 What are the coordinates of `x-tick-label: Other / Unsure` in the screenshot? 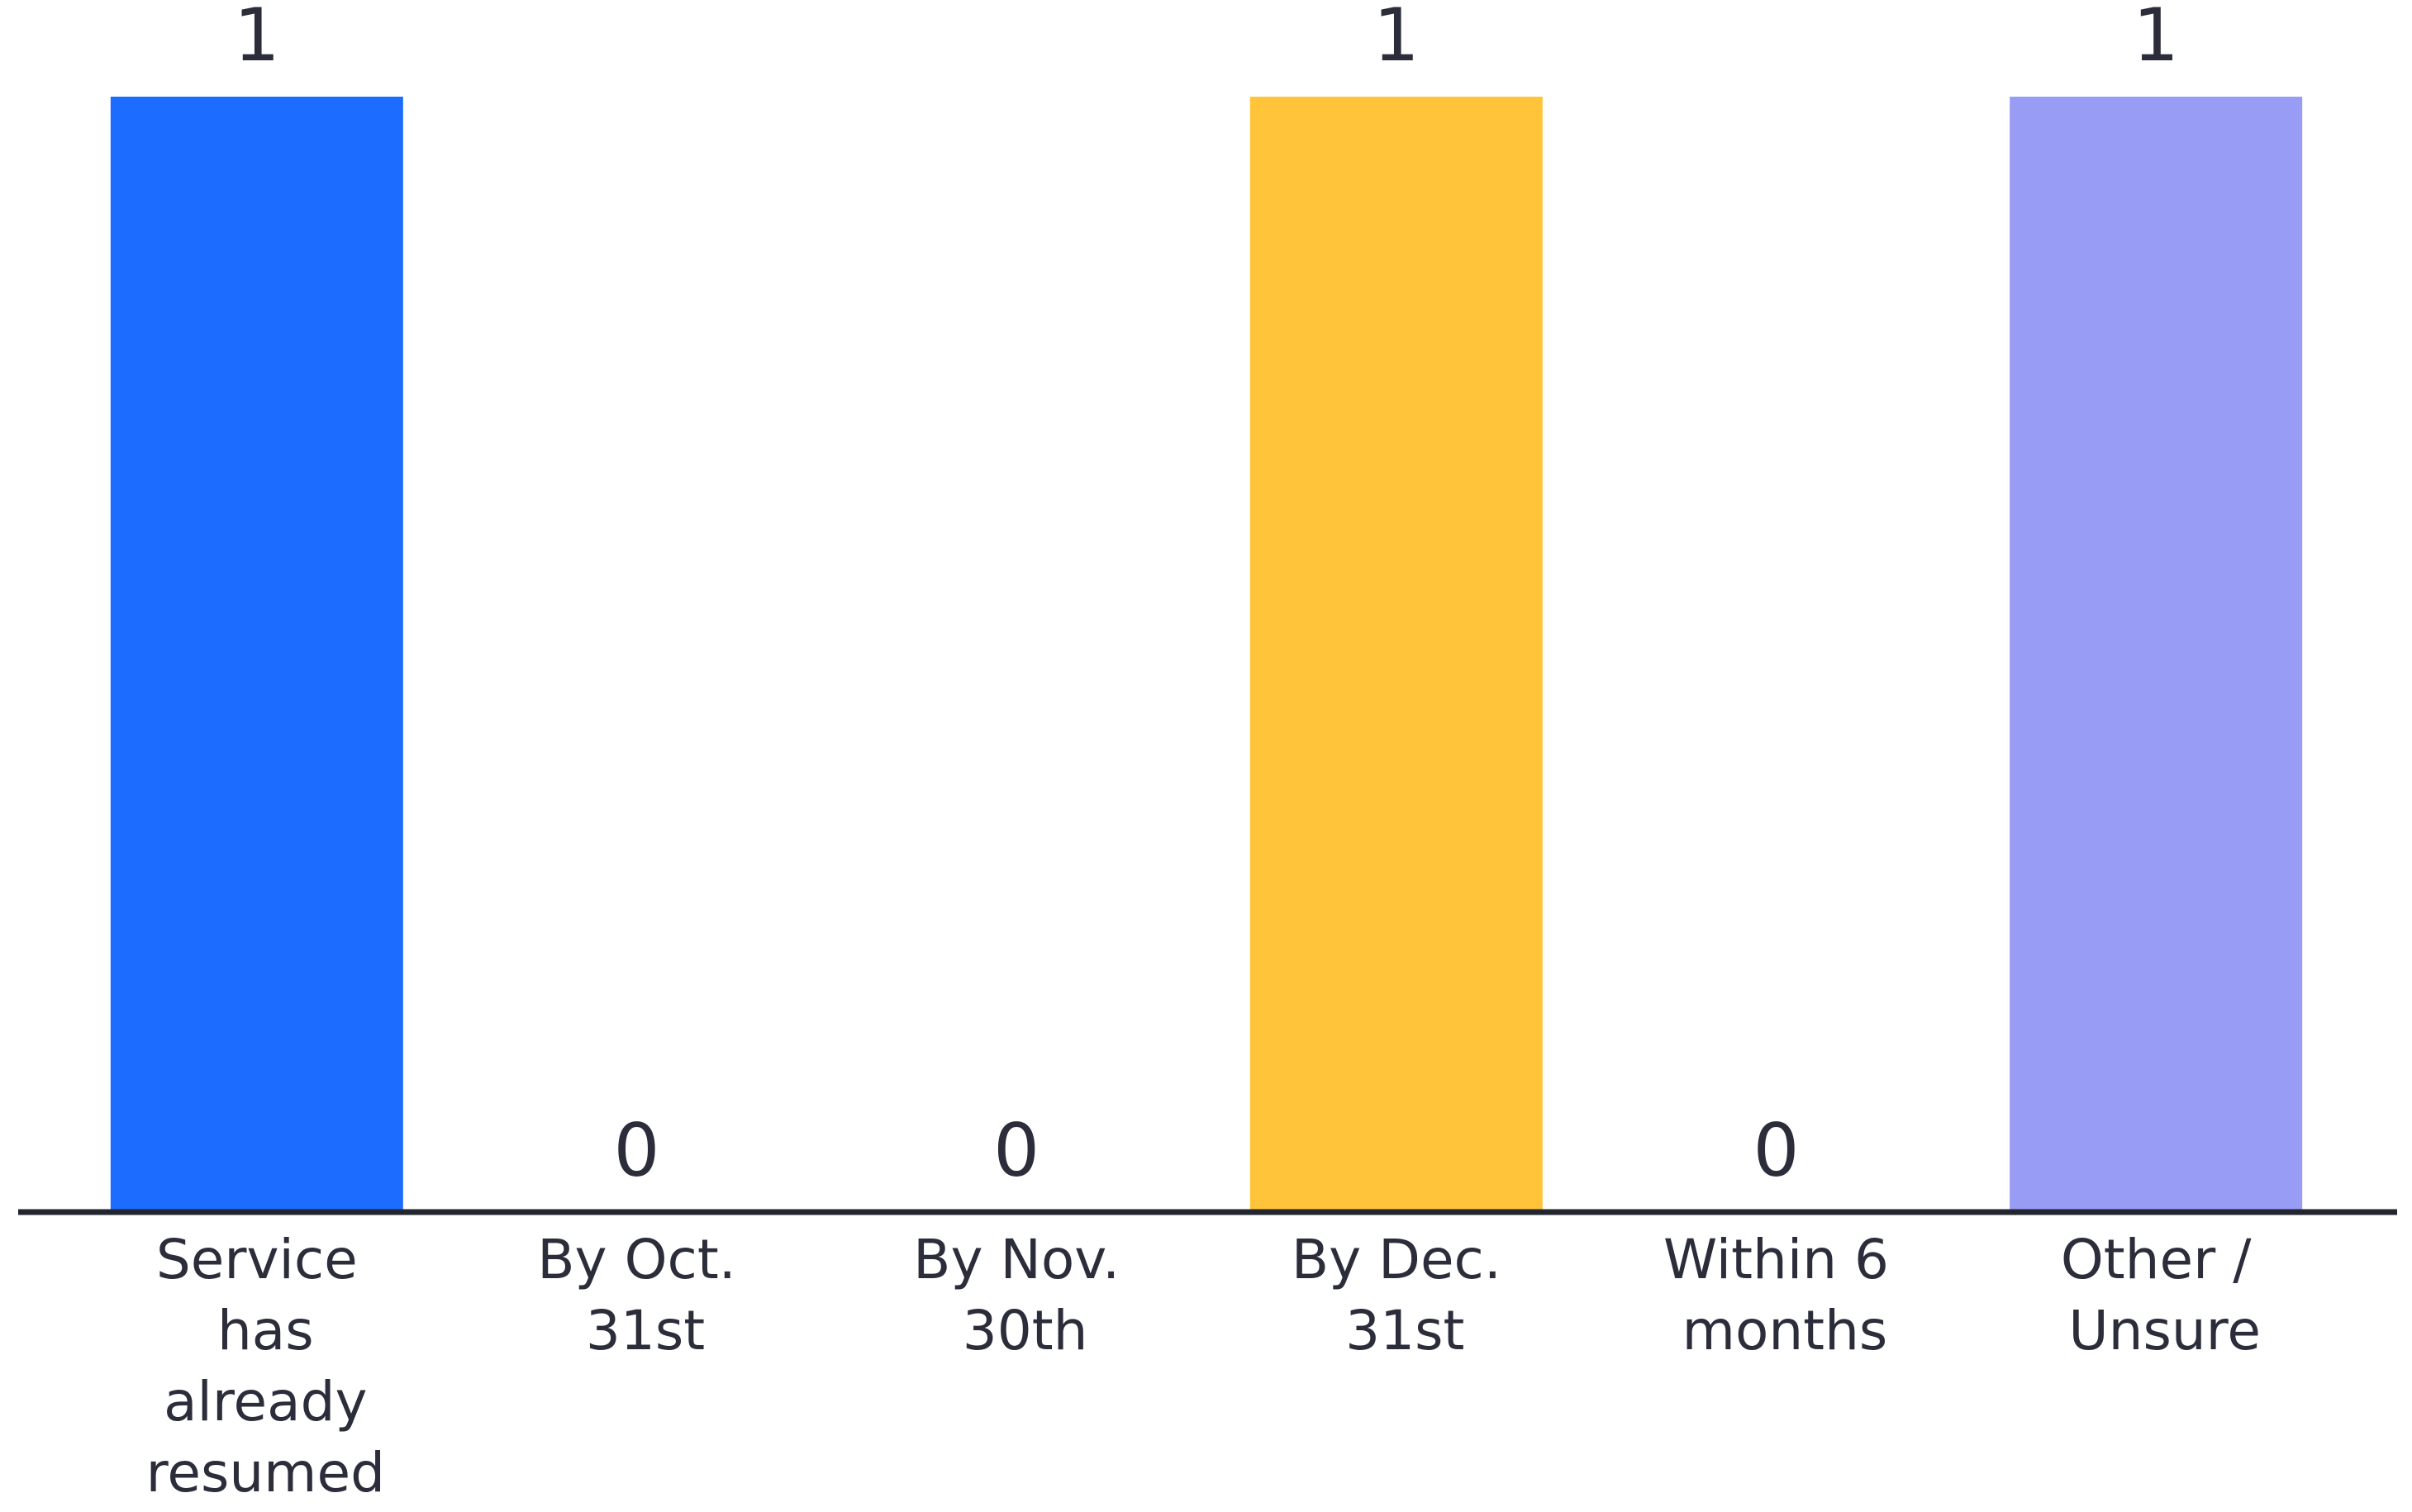 It's located at (2156, 1295).